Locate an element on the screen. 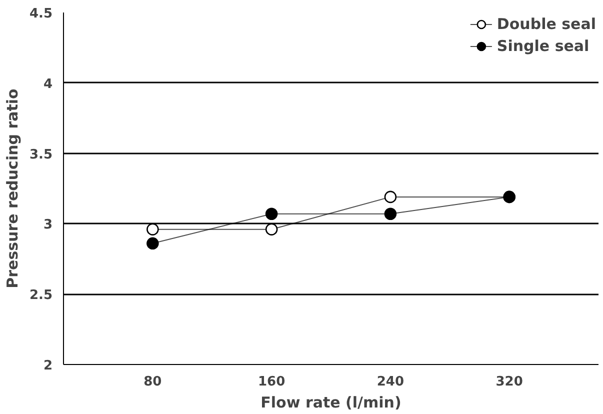 The height and width of the screenshot is (414, 603). y-tick-label: 4 is located at coordinates (47, 84).